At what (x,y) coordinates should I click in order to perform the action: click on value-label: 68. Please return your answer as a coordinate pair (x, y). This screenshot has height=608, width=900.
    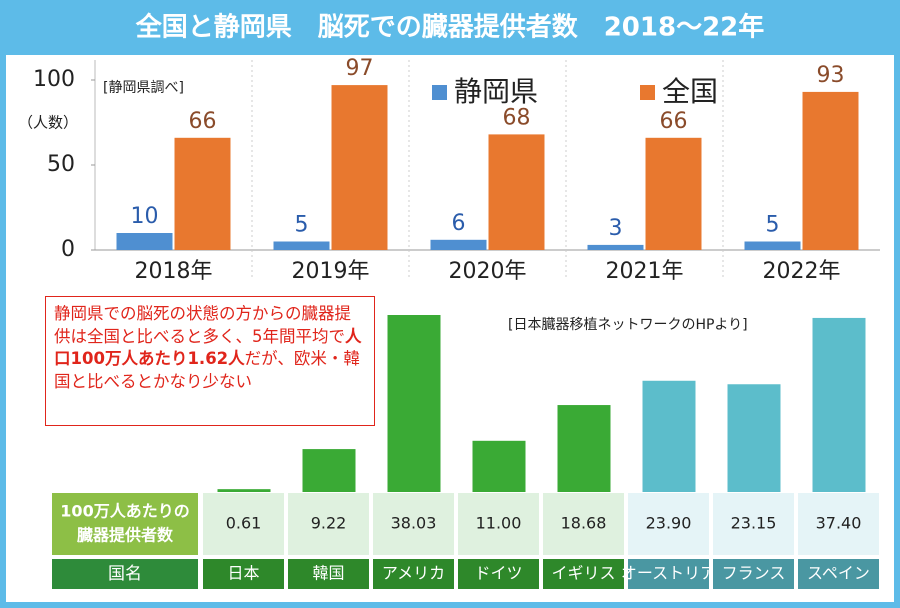
    Looking at the image, I should click on (517, 117).